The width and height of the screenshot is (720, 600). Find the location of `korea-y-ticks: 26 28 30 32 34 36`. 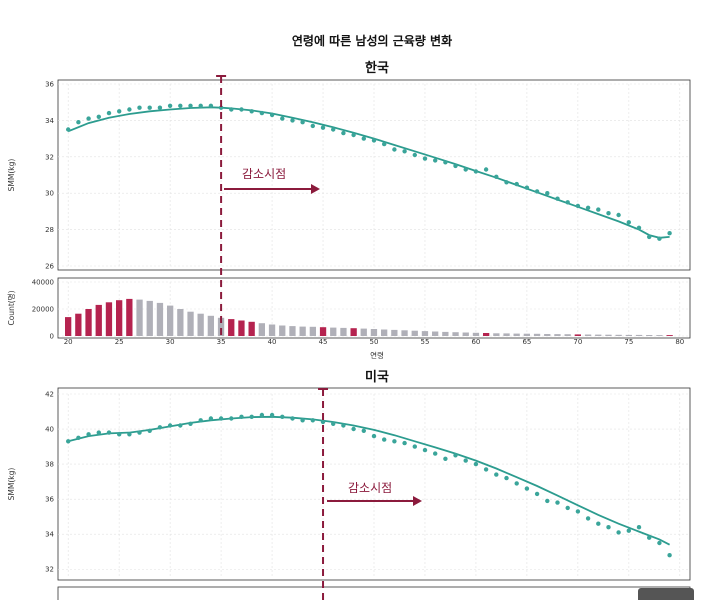

korea-y-ticks: 26 28 30 32 34 36 is located at coordinates (49, 176).